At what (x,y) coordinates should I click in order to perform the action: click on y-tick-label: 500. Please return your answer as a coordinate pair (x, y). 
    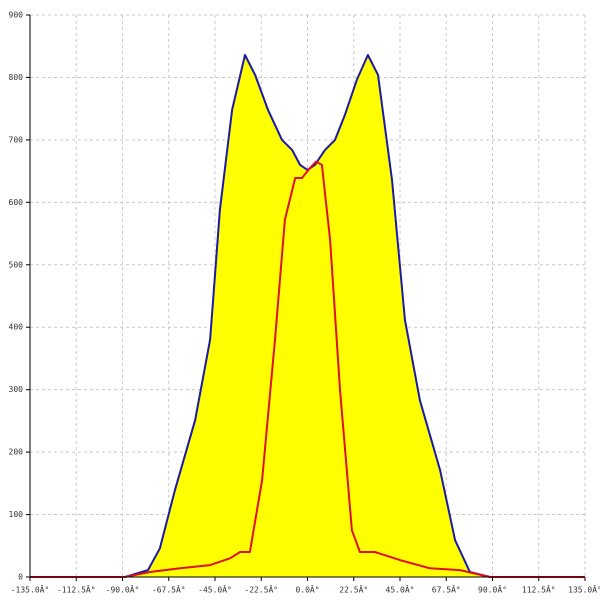
    Looking at the image, I should click on (16, 264).